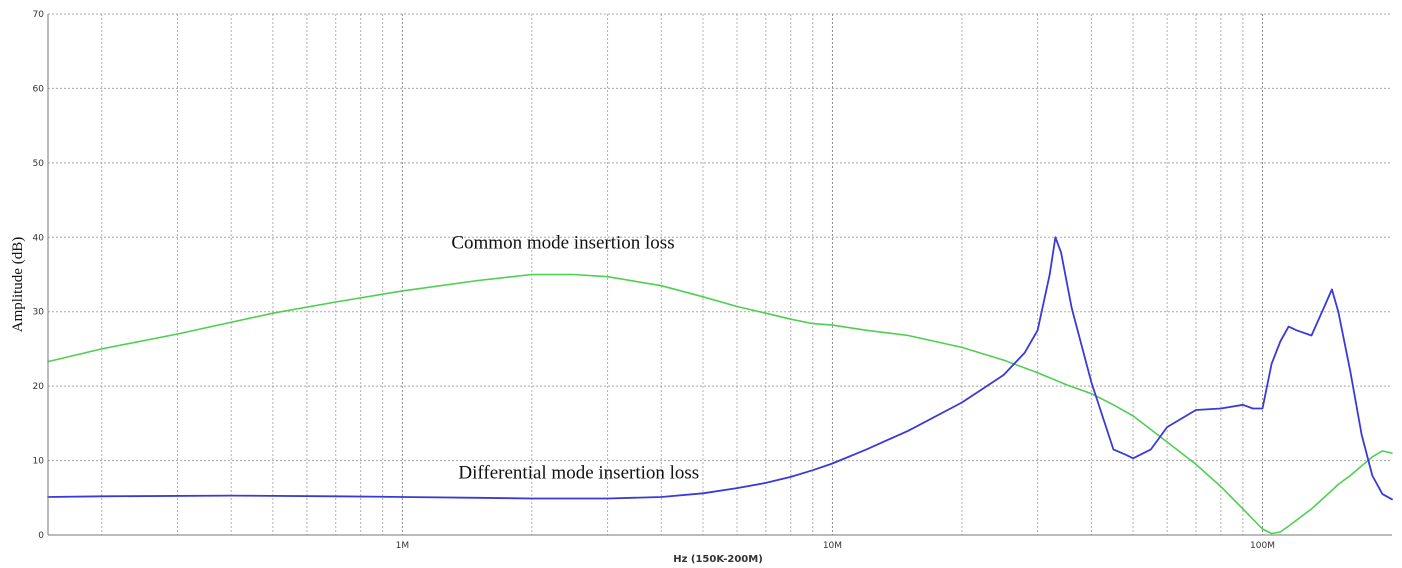 This screenshot has height=568, width=1402. Describe the element at coordinates (39, 164) in the screenshot. I see `y-tick-label: 50` at that location.